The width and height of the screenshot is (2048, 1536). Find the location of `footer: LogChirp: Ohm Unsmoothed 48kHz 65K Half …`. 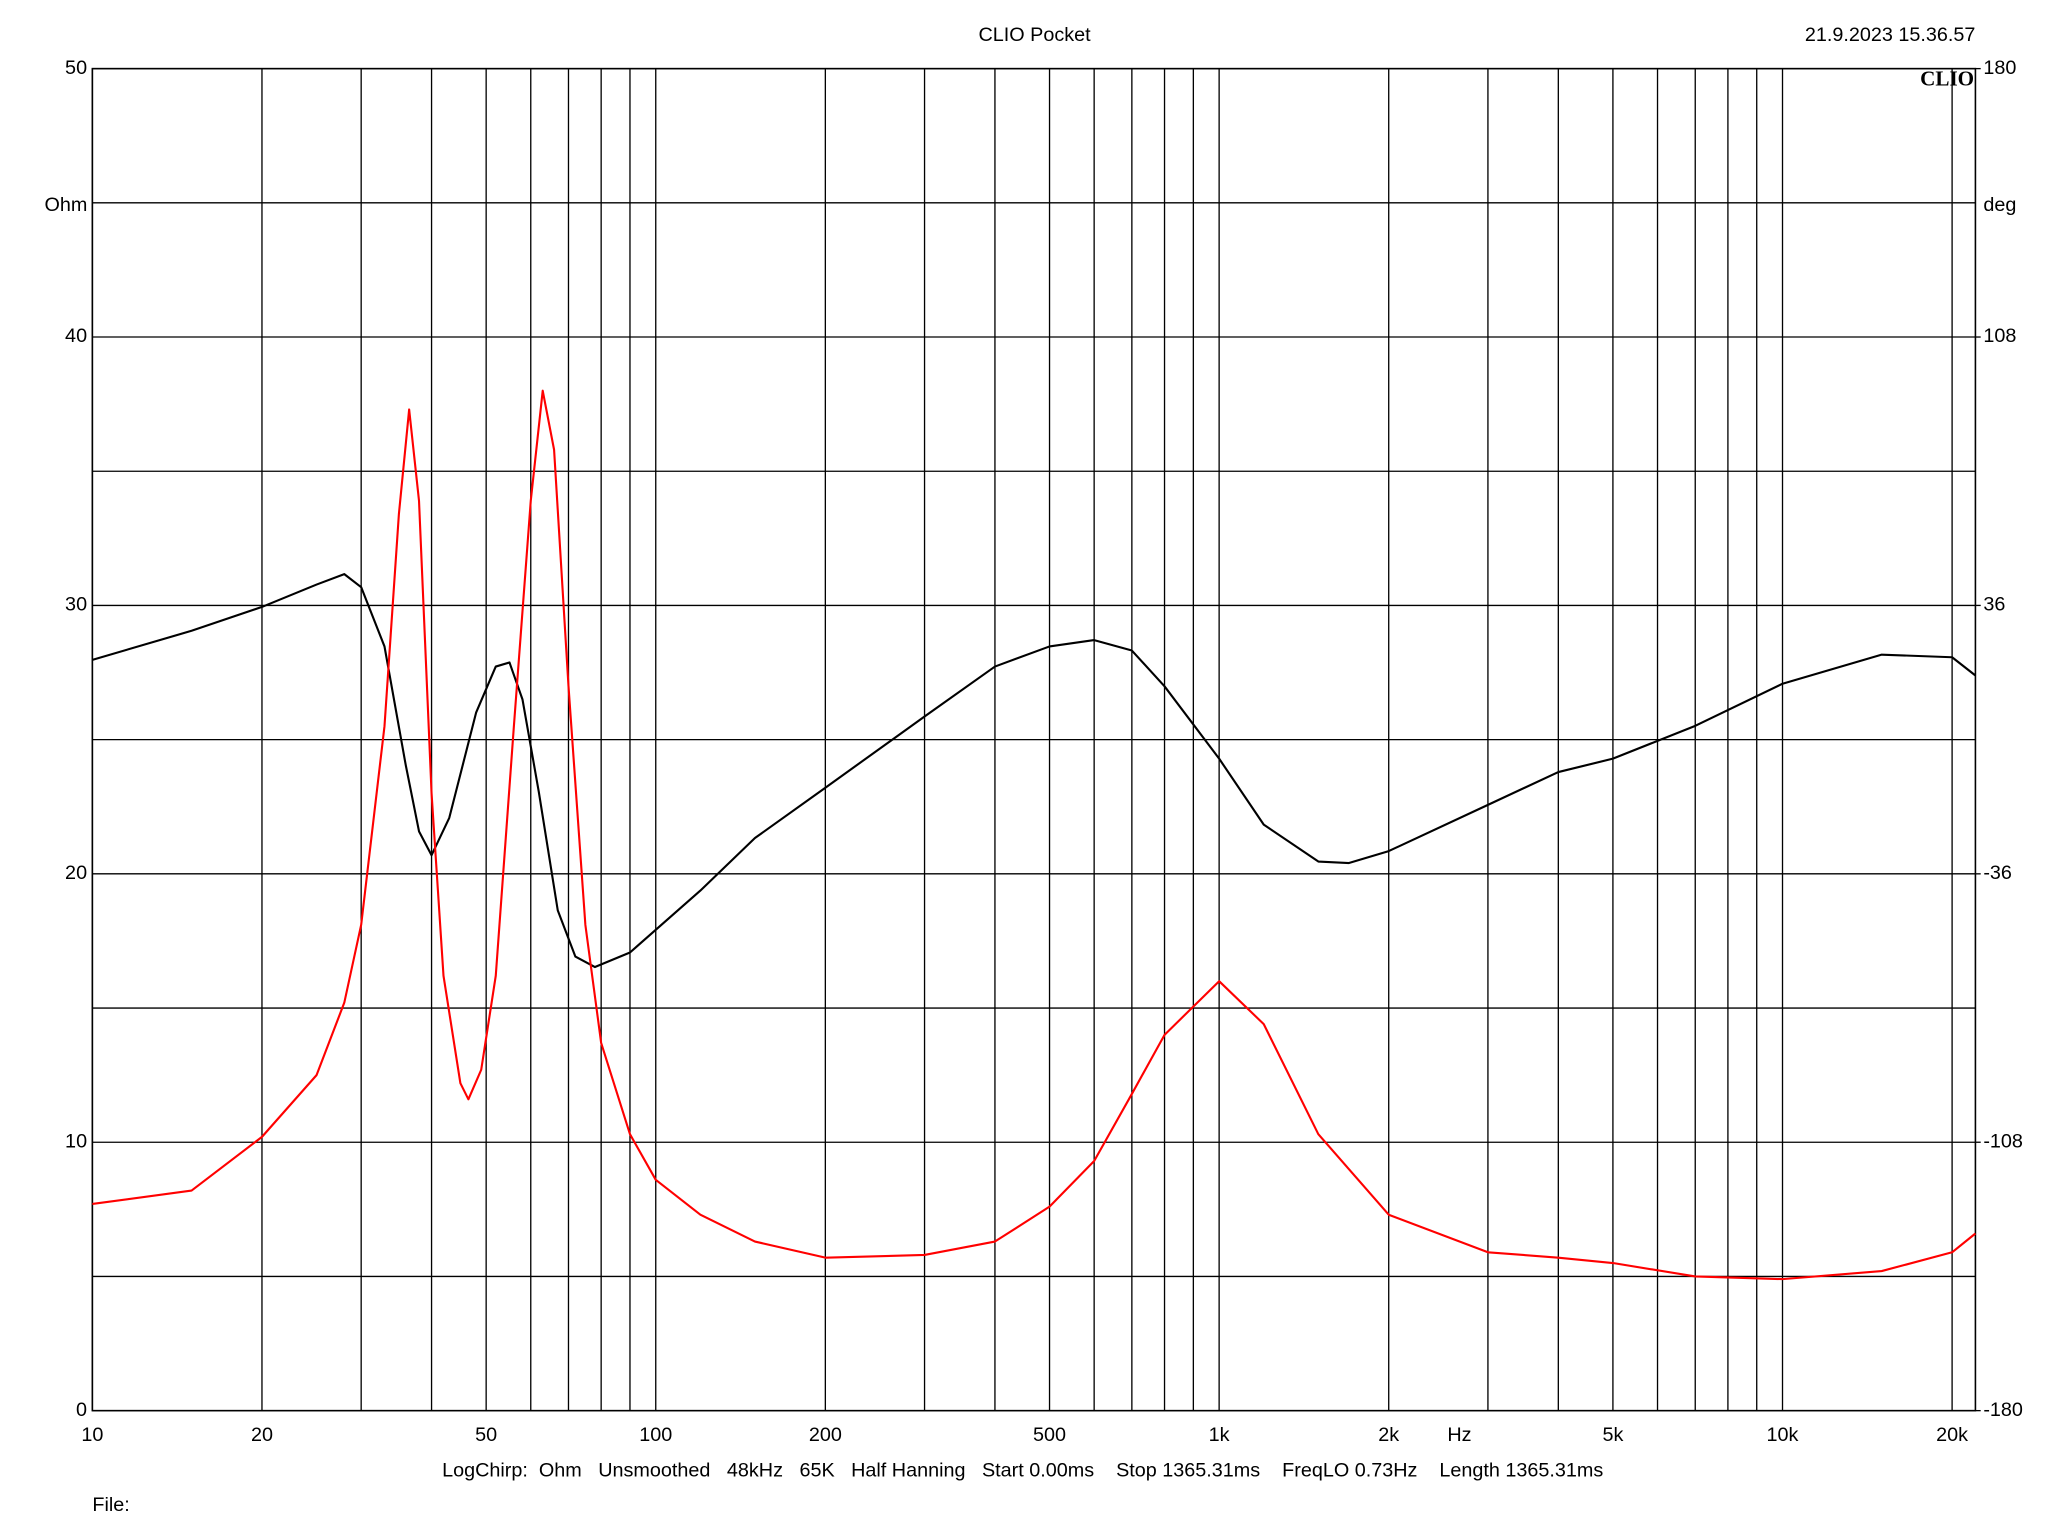

footer: LogChirp: Ohm Unsmoothed 48kHz 65K Half … is located at coordinates (1022, 1471).